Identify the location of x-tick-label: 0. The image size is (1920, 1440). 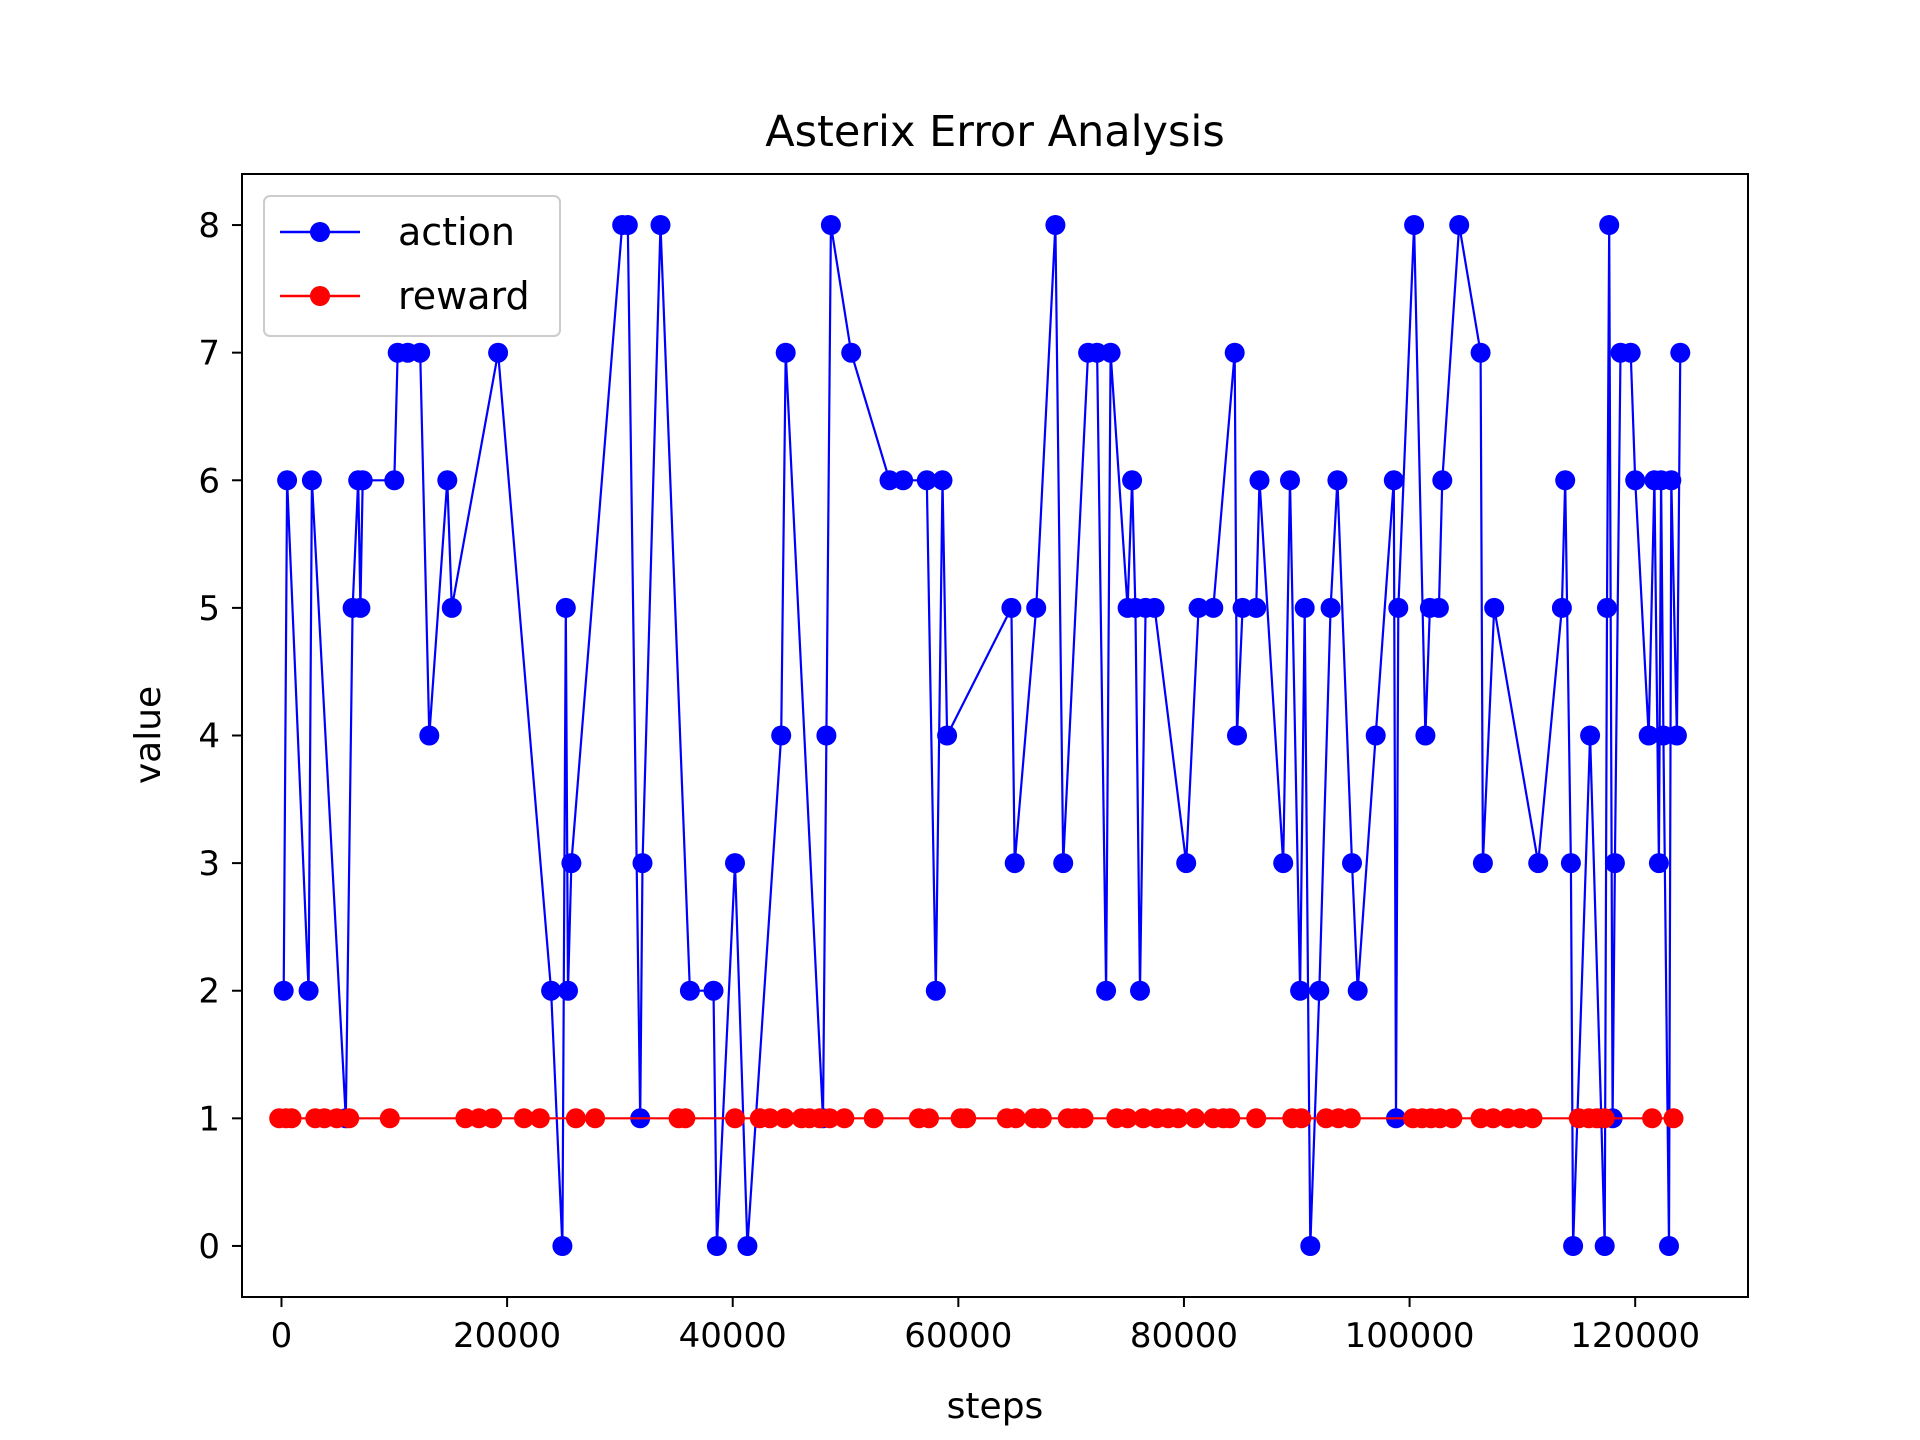
(282, 1336).